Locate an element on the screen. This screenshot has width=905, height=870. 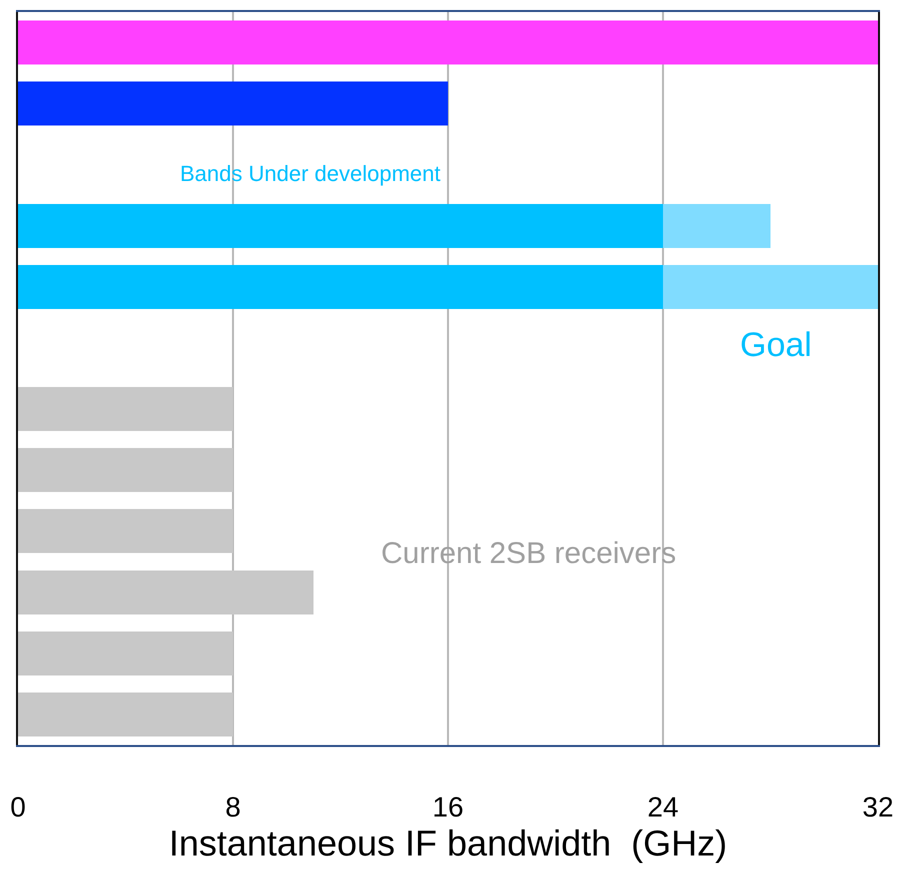
annotation: Goal is located at coordinates (776, 345).